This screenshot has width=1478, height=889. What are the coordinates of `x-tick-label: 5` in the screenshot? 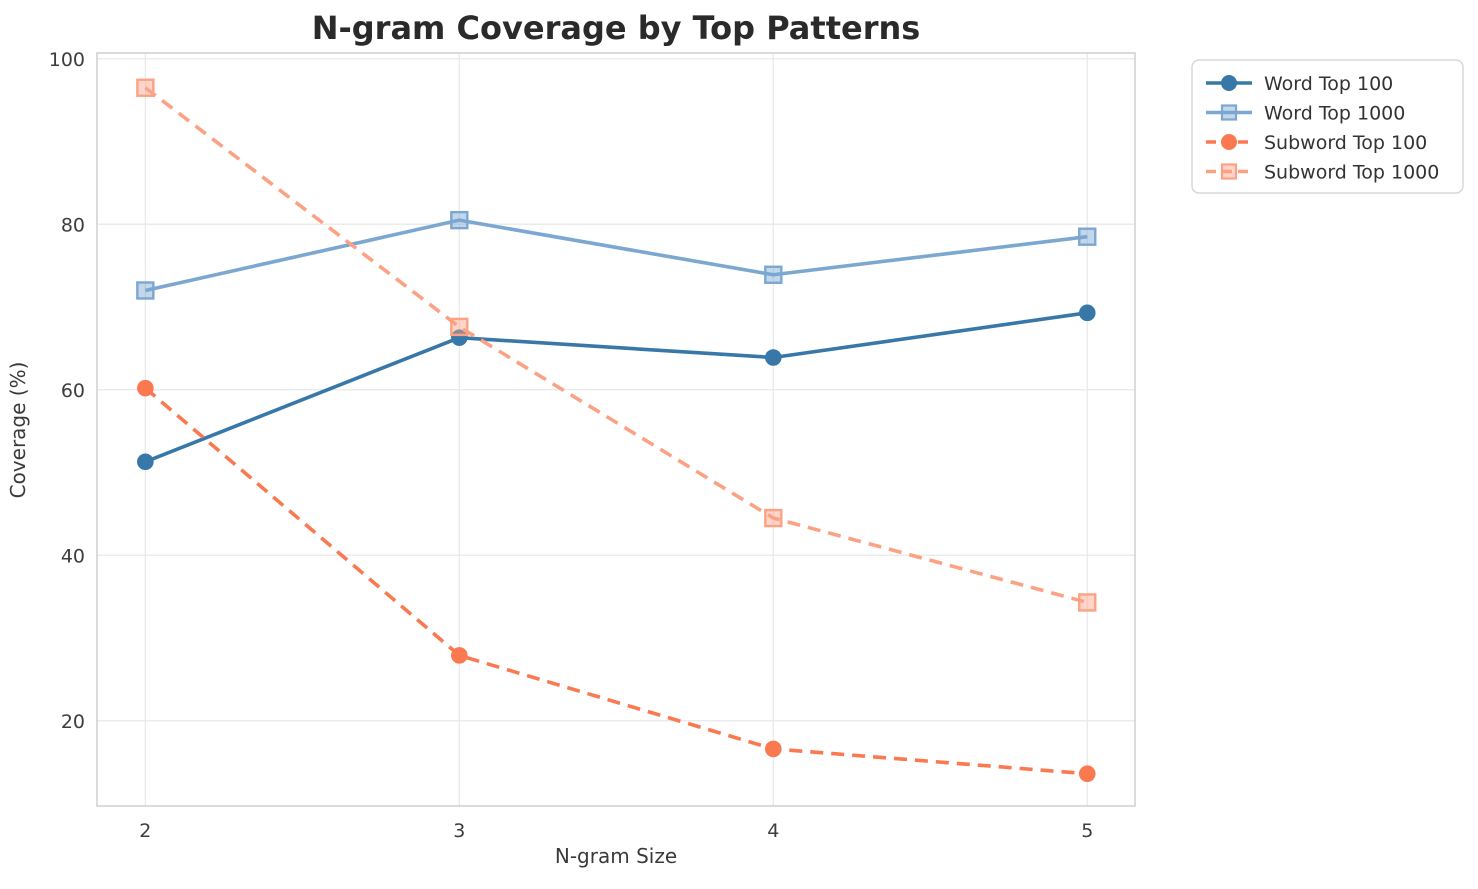 It's located at (1087, 831).